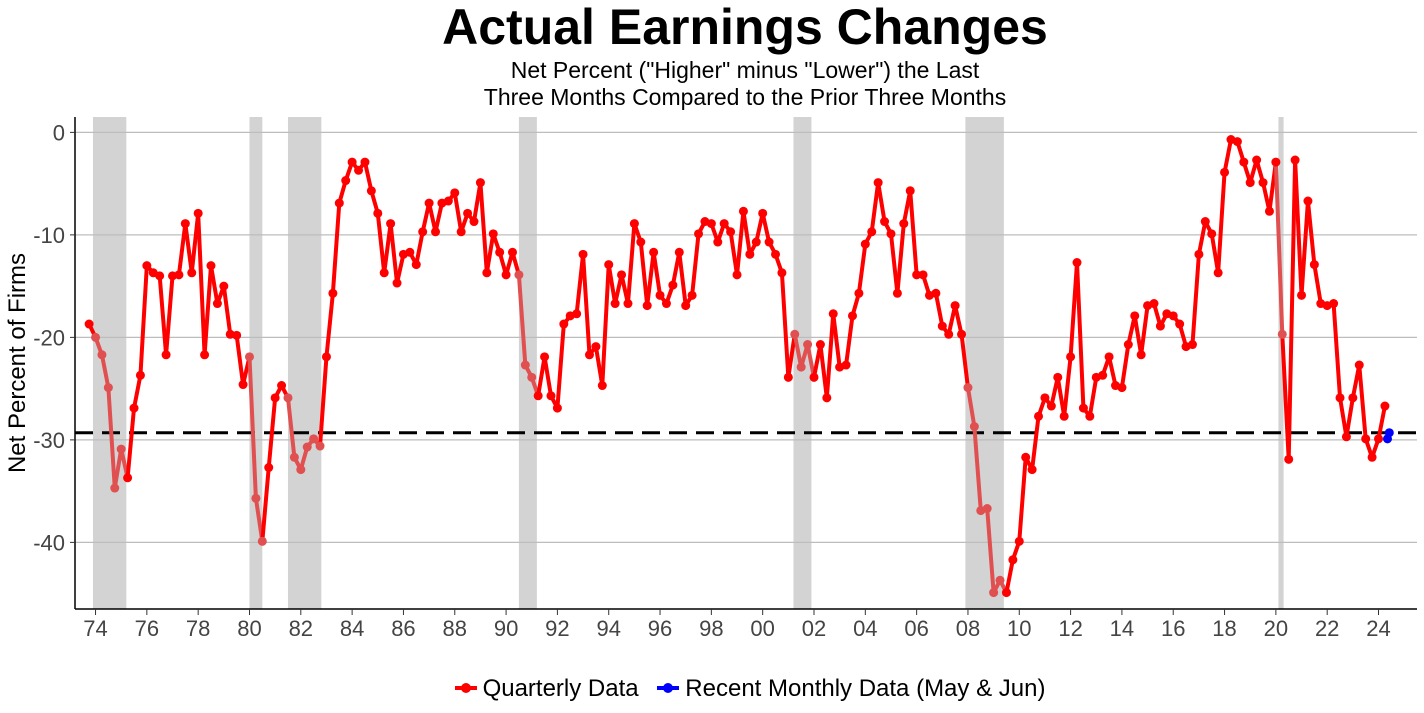 This screenshot has width=1424, height=713. I want to click on x-tick-label: 20, so click(1276, 628).